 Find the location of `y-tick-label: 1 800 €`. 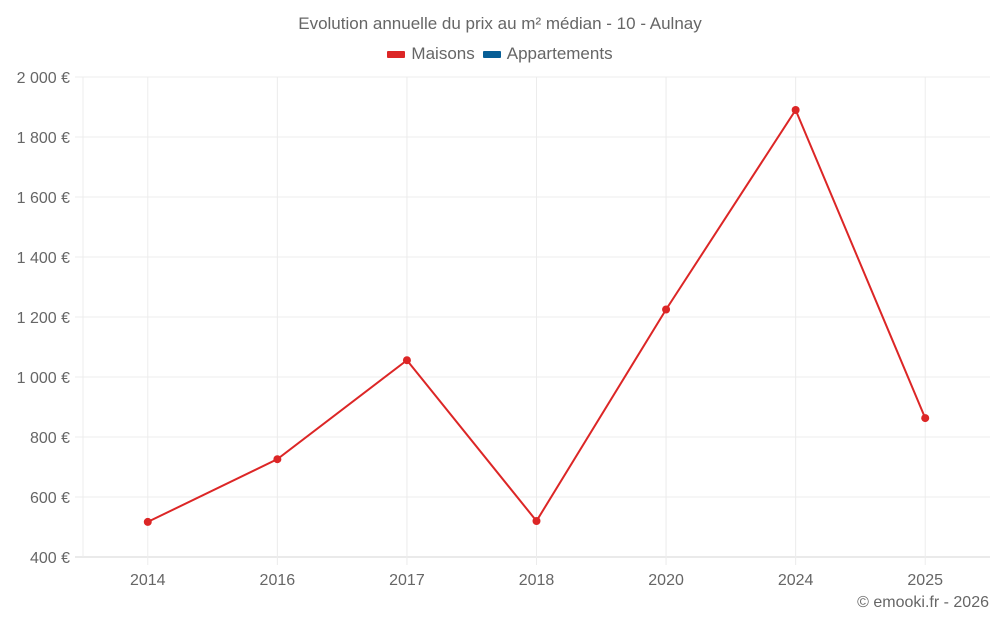

y-tick-label: 1 800 € is located at coordinates (43, 138).